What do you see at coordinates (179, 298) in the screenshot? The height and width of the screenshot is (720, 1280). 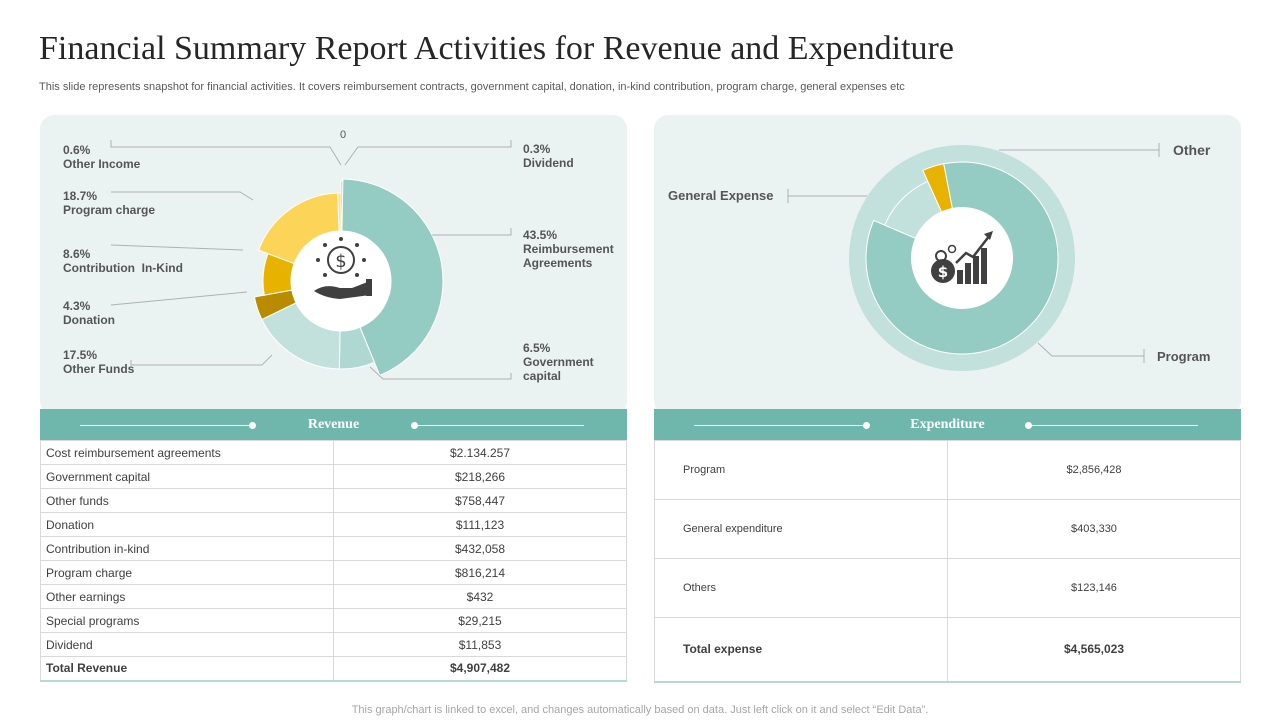 I see `leader-line-donation` at bounding box center [179, 298].